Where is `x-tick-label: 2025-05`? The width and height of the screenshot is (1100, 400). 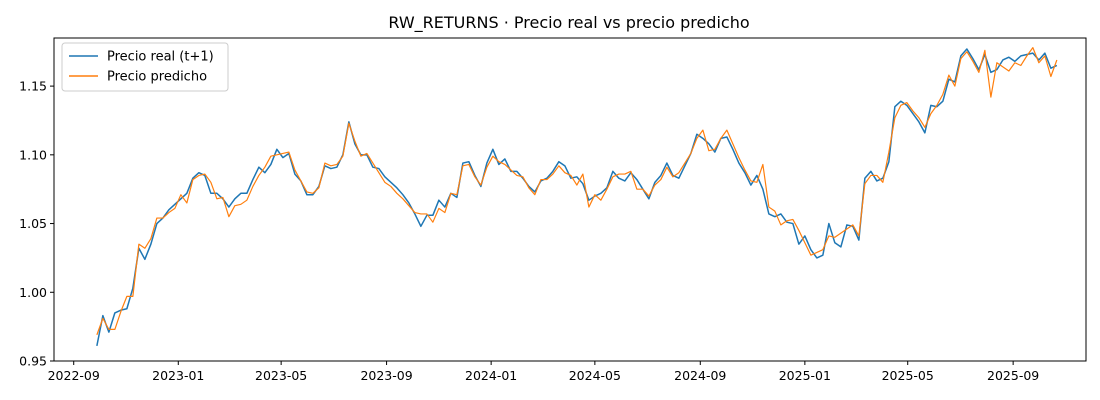 x-tick-label: 2025-05 is located at coordinates (908, 375).